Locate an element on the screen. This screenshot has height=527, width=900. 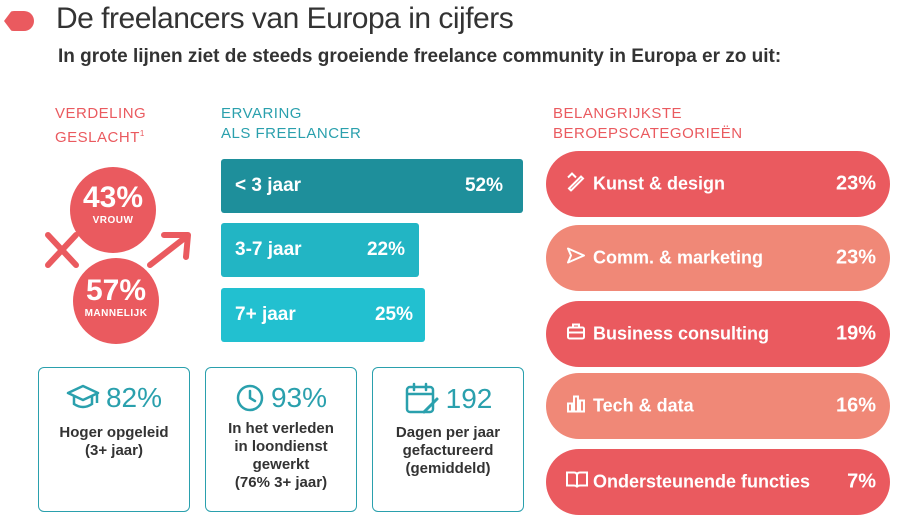
male-label: MANNELIJK is located at coordinates (116, 313).